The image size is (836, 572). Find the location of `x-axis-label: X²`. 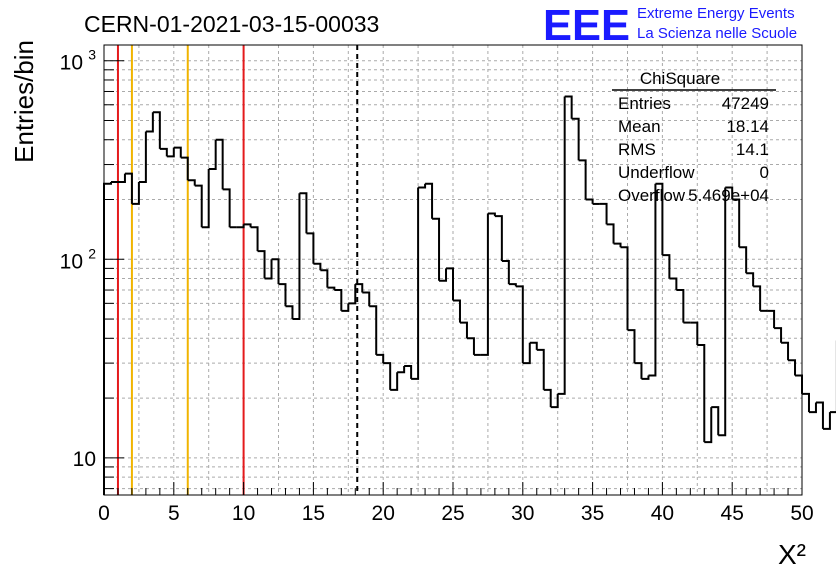

x-axis-label: X² is located at coordinates (792, 554).